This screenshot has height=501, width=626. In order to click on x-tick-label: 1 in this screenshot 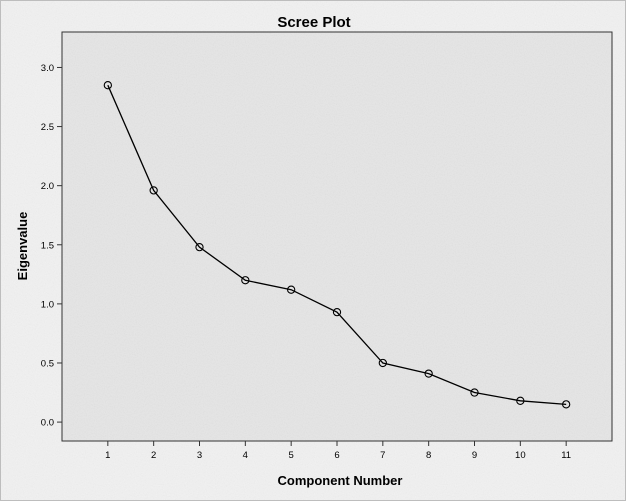, I will do `click(107, 455)`.